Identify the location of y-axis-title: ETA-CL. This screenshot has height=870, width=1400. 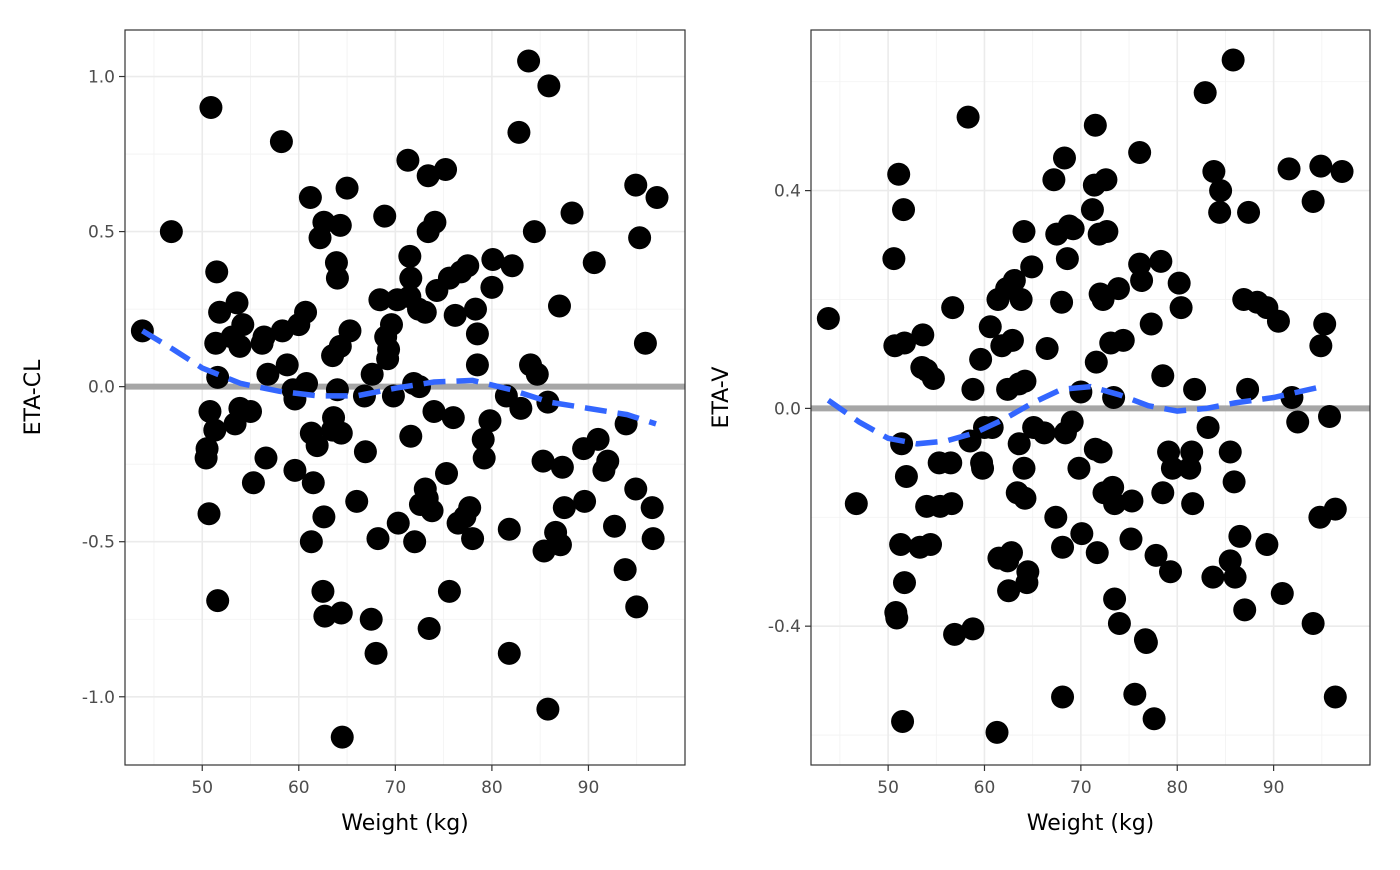
(33, 397).